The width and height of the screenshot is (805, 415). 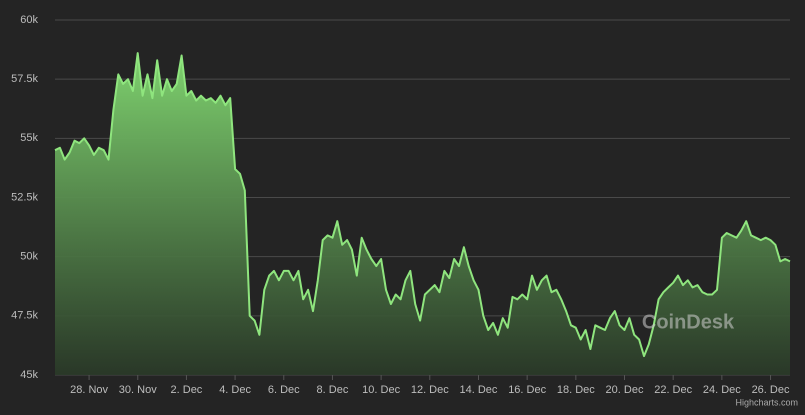 I want to click on x-tick-label: 28. Nov, so click(x=89, y=390).